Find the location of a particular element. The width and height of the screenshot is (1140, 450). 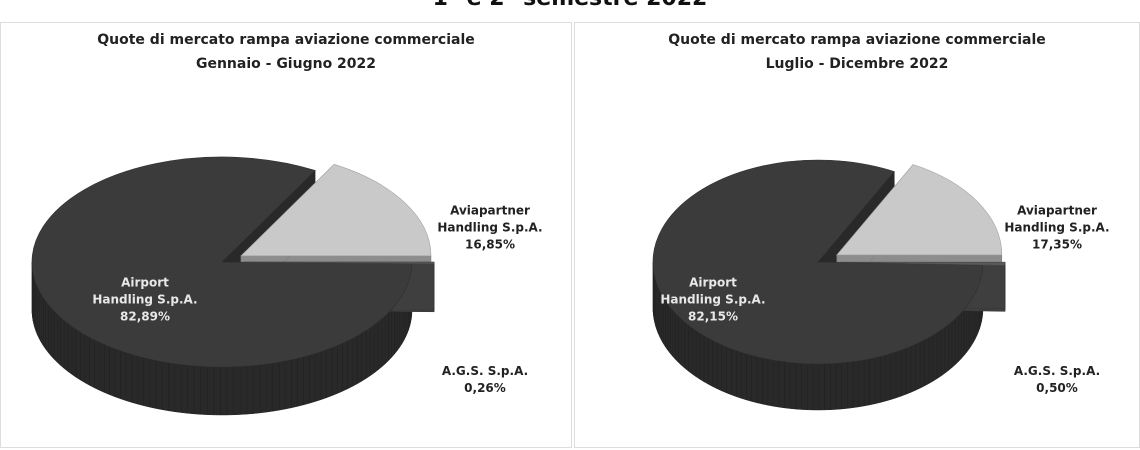

slice-label: Airport Handling S.p.A. 82,89% is located at coordinates (145, 300).